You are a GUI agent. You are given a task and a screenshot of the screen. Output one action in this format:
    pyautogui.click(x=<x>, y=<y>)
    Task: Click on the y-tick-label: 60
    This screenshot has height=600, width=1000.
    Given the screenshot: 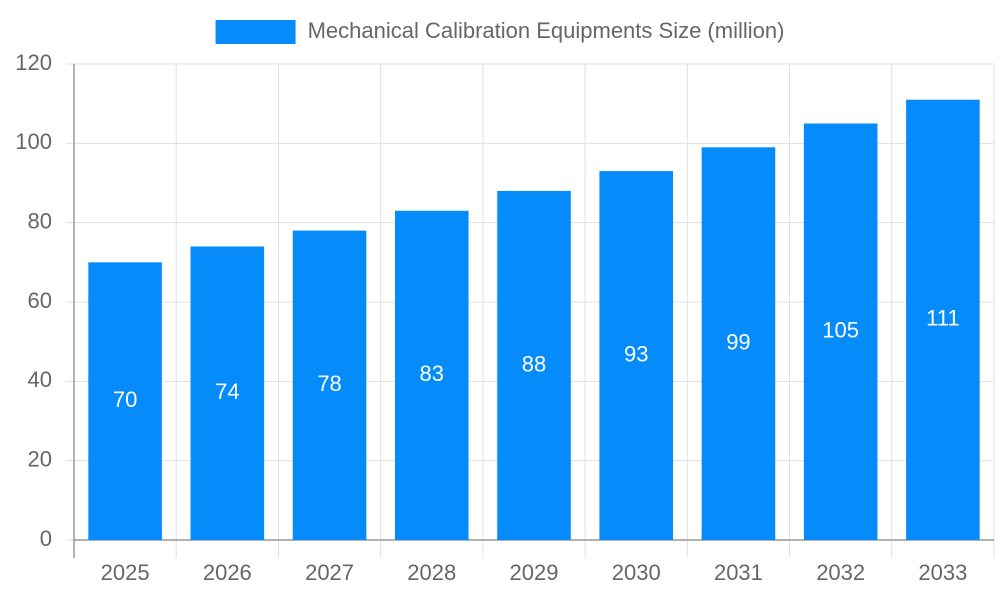 What is the action you would take?
    pyautogui.click(x=40, y=300)
    